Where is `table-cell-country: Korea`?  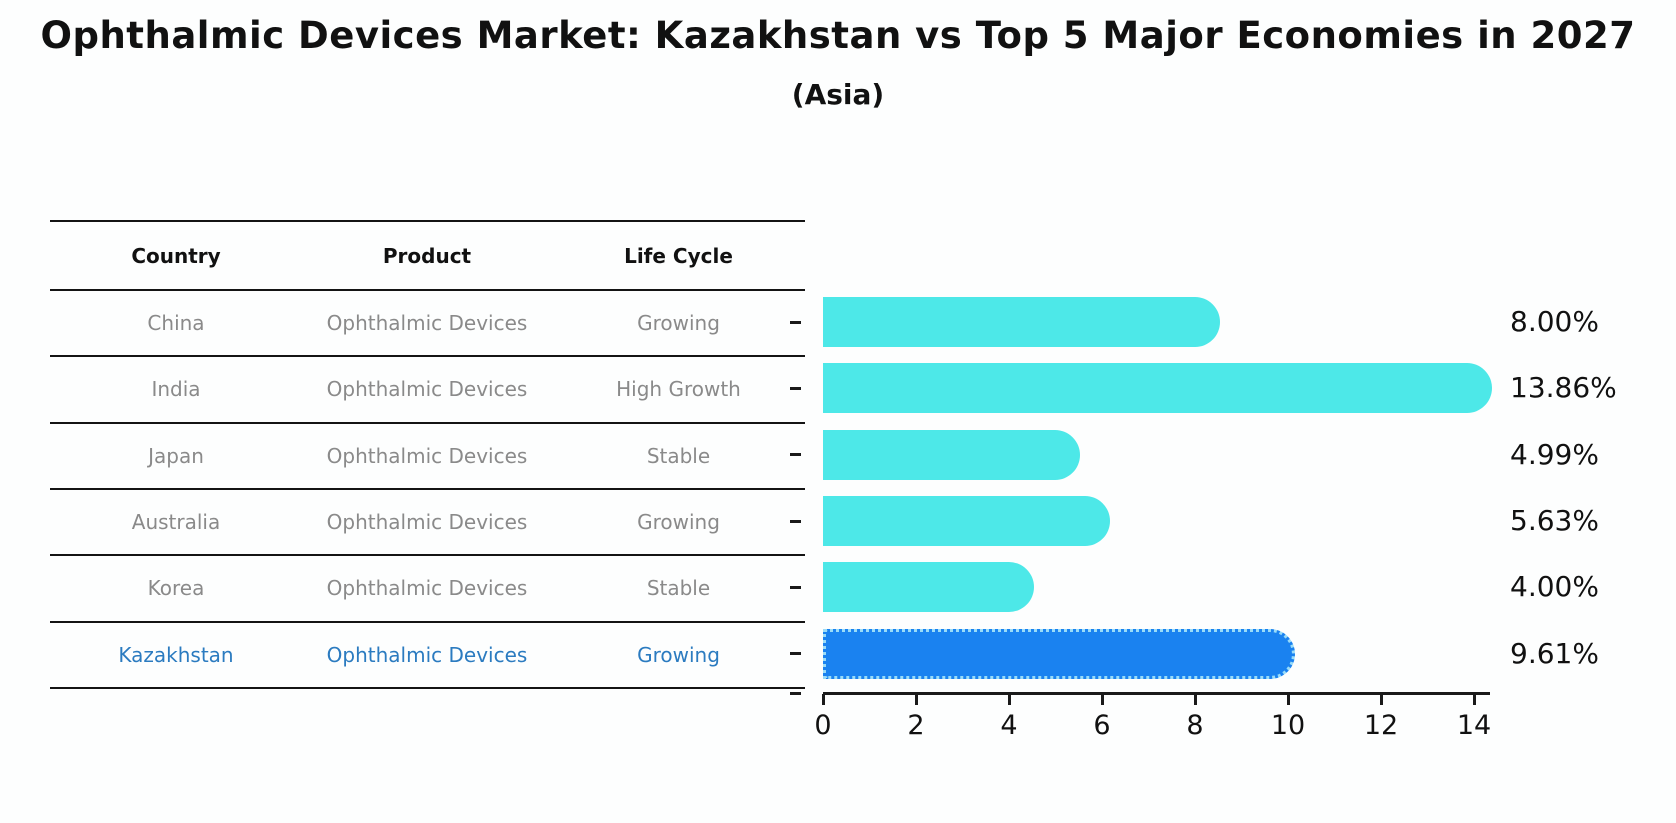 table-cell-country: Korea is located at coordinates (176, 588).